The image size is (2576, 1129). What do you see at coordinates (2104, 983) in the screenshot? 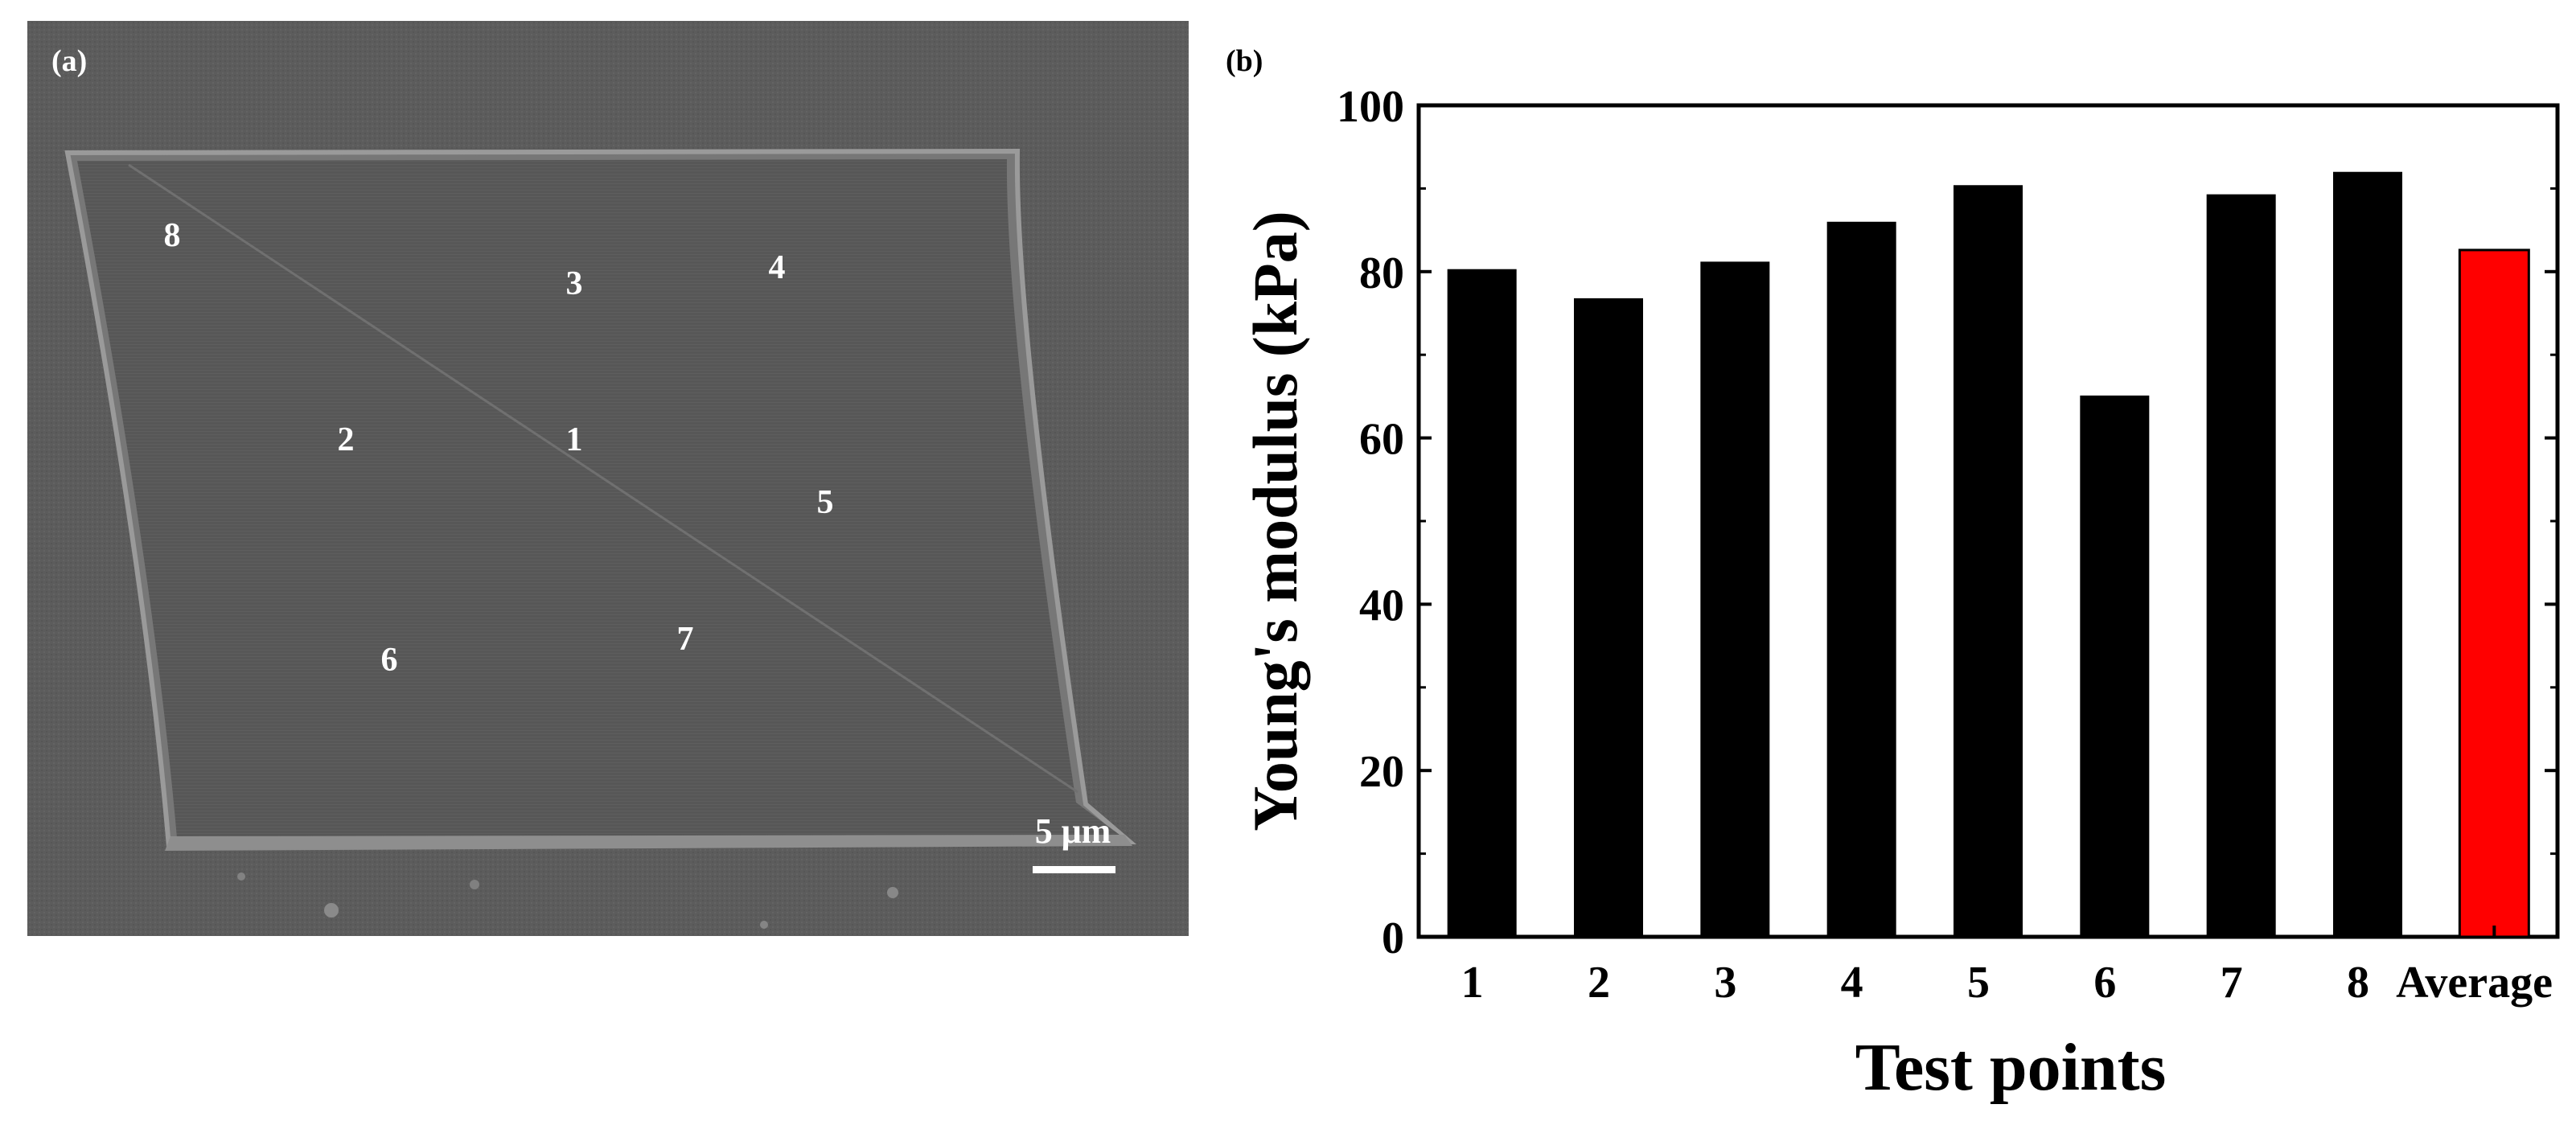
I see `x-tick-label: 6` at bounding box center [2104, 983].